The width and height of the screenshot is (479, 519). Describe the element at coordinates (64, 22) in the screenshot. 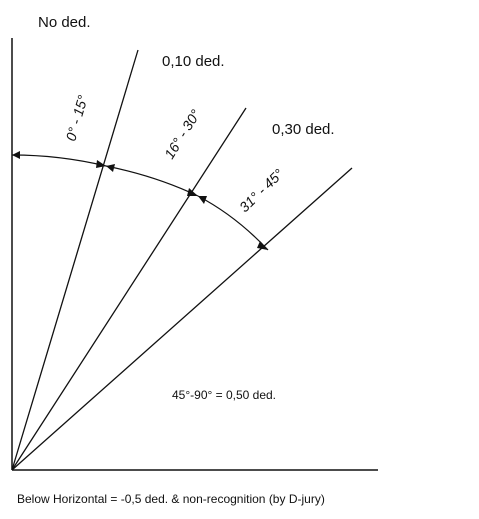

I see `no-deduction-label: No ded.` at that location.